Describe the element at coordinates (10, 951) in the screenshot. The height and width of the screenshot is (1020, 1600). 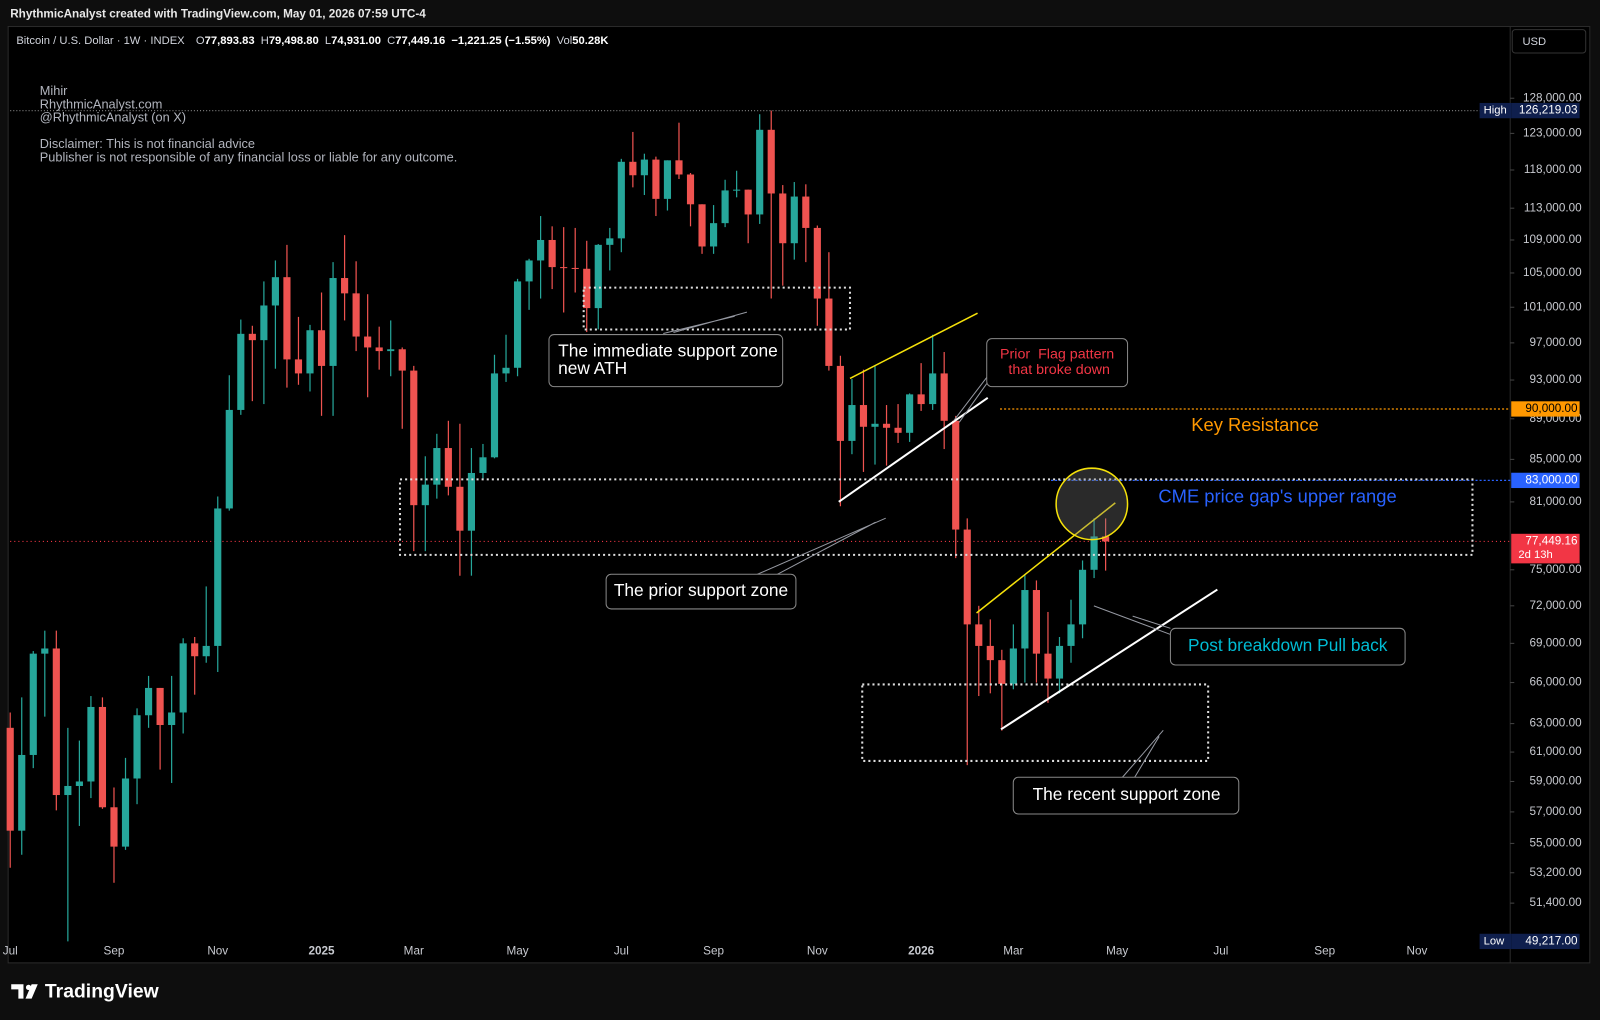
I see `x-tick-label: Jul` at that location.